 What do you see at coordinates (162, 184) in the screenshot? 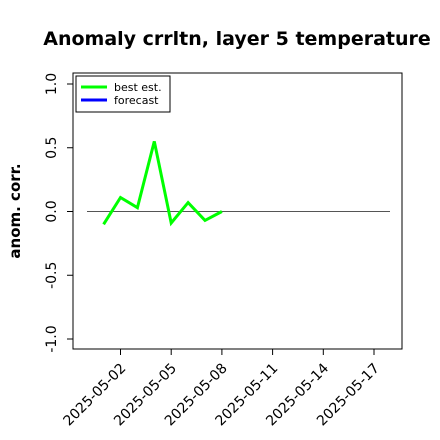
I see `series-line-best-est` at bounding box center [162, 184].